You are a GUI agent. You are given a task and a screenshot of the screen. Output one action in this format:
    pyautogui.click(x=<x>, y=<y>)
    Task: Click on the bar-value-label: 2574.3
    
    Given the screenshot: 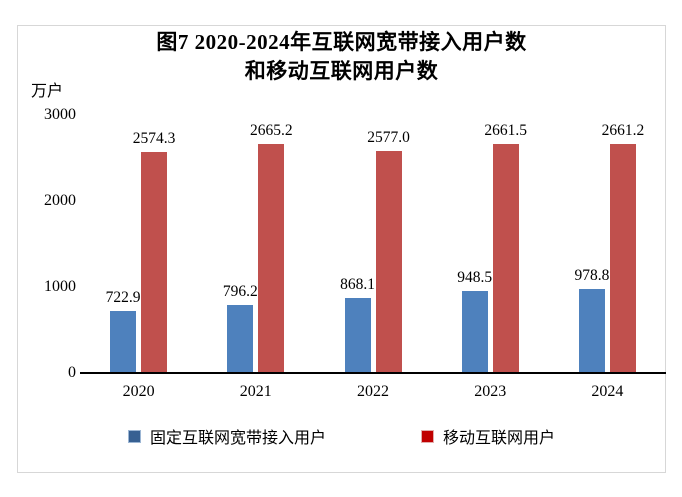 What is the action you would take?
    pyautogui.click(x=154, y=138)
    